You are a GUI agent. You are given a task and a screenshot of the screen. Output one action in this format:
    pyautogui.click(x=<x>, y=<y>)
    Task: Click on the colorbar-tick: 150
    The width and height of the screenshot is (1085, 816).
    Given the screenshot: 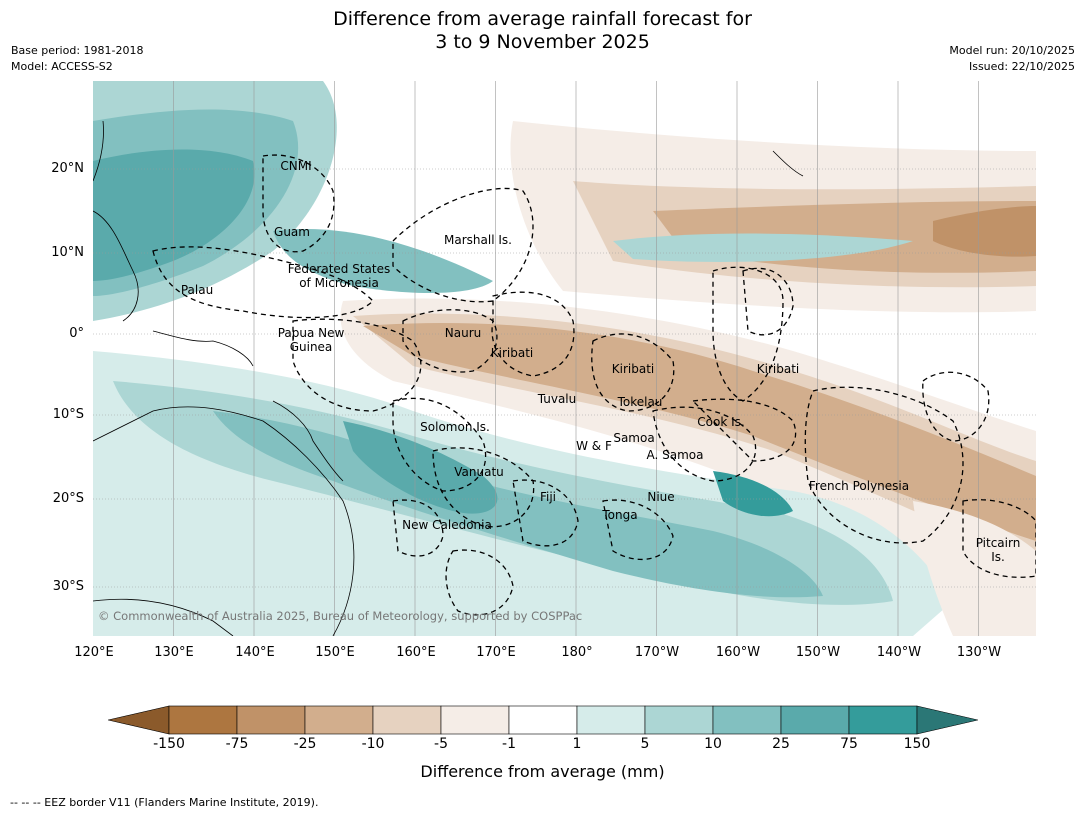 What is the action you would take?
    pyautogui.click(x=917, y=744)
    